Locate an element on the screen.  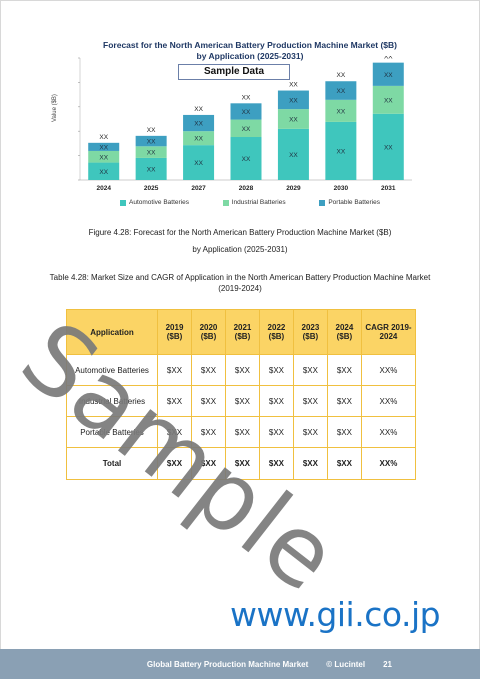
header-2024: 2024 ($B) is located at coordinates (344, 332).